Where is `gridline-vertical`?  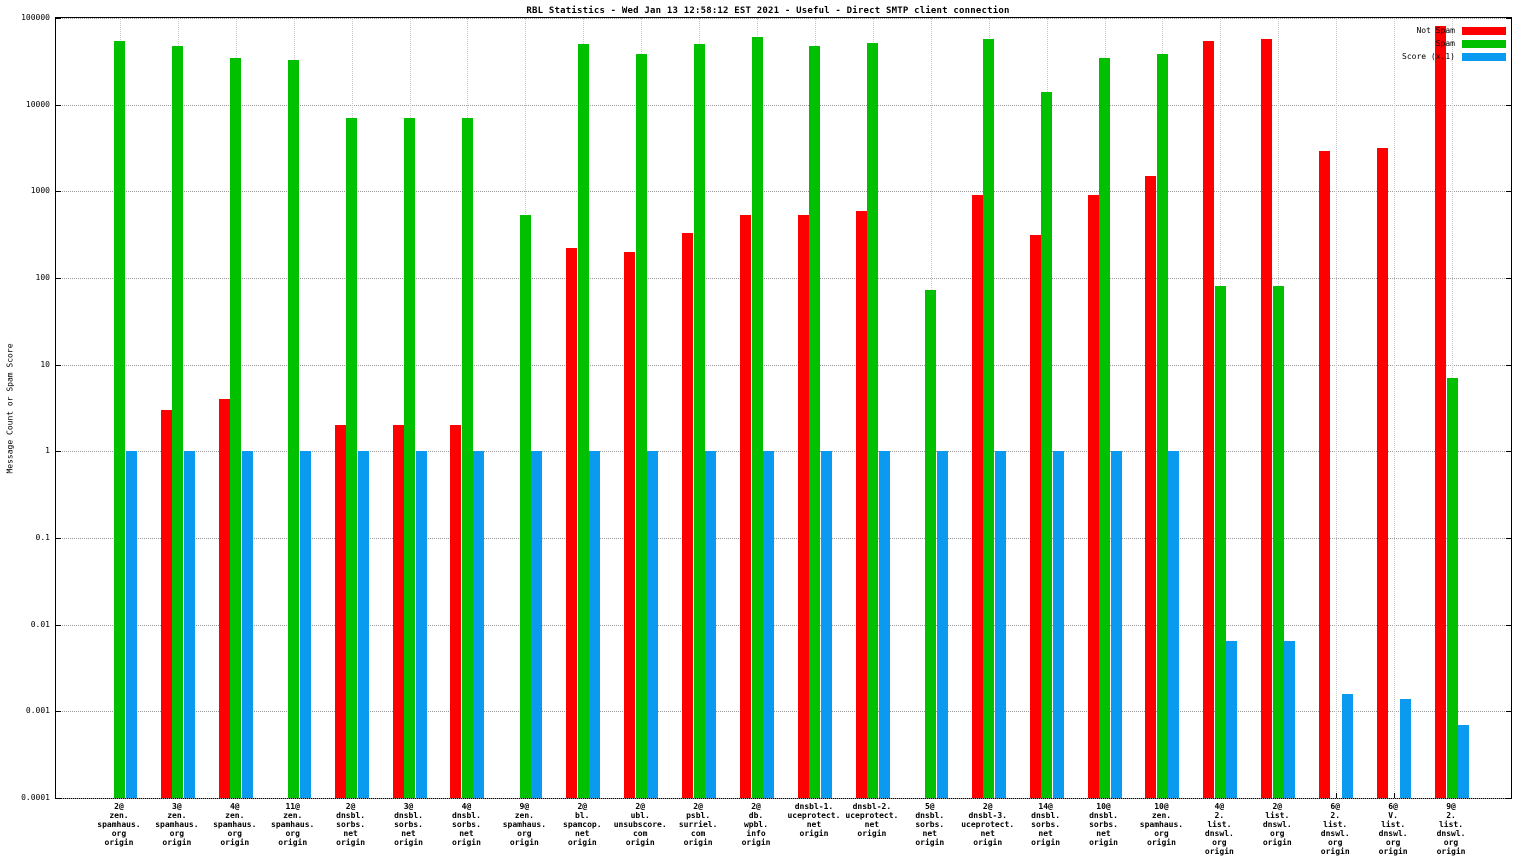 gridline-vertical is located at coordinates (1395, 408).